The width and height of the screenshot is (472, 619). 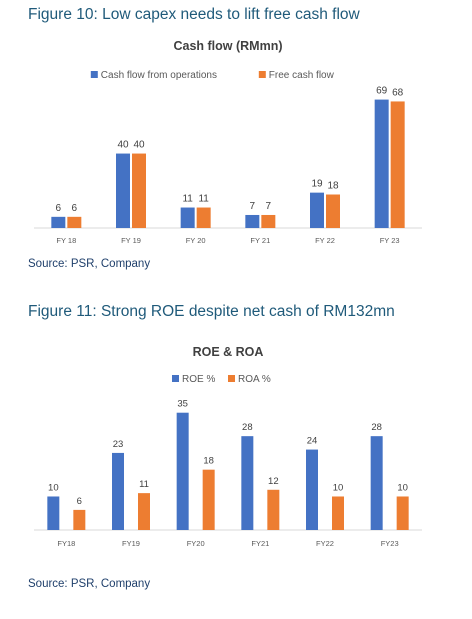 What do you see at coordinates (376, 427) in the screenshot?
I see `data-label-1-6: 28` at bounding box center [376, 427].